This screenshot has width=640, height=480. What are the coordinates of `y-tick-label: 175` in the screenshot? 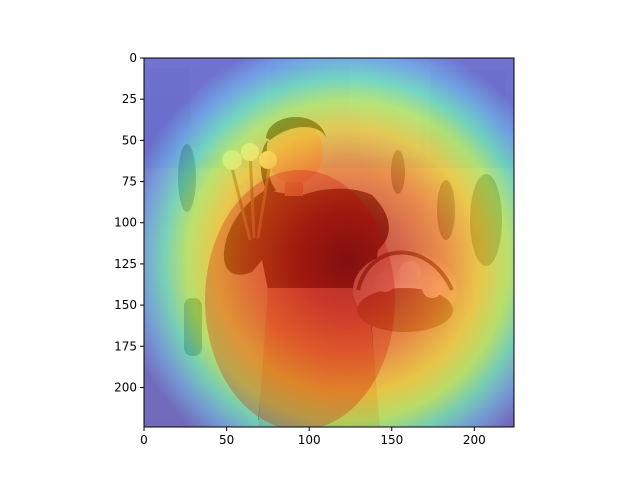 It's located at (125, 346).